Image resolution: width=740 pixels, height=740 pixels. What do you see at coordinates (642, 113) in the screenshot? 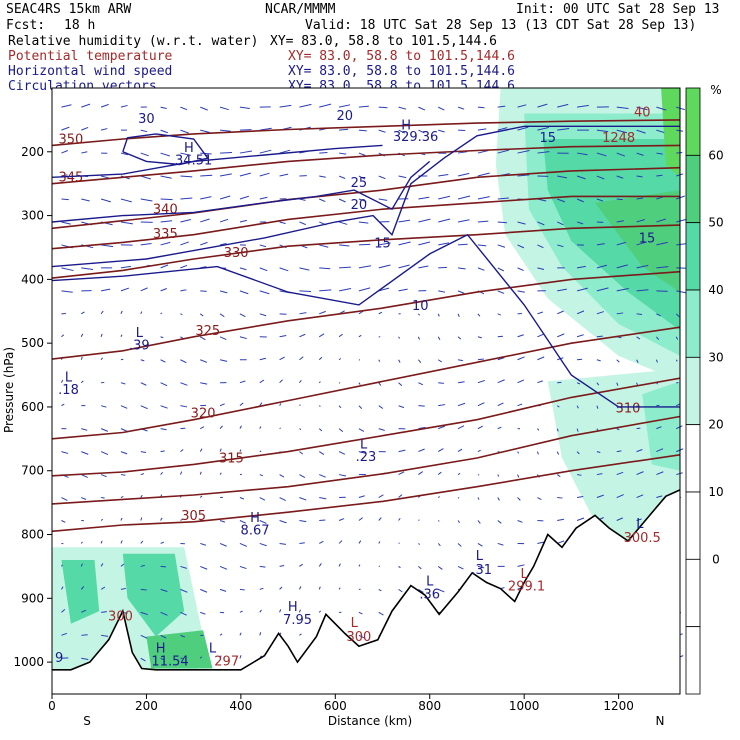
I see `extrema-label: 40` at bounding box center [642, 113].